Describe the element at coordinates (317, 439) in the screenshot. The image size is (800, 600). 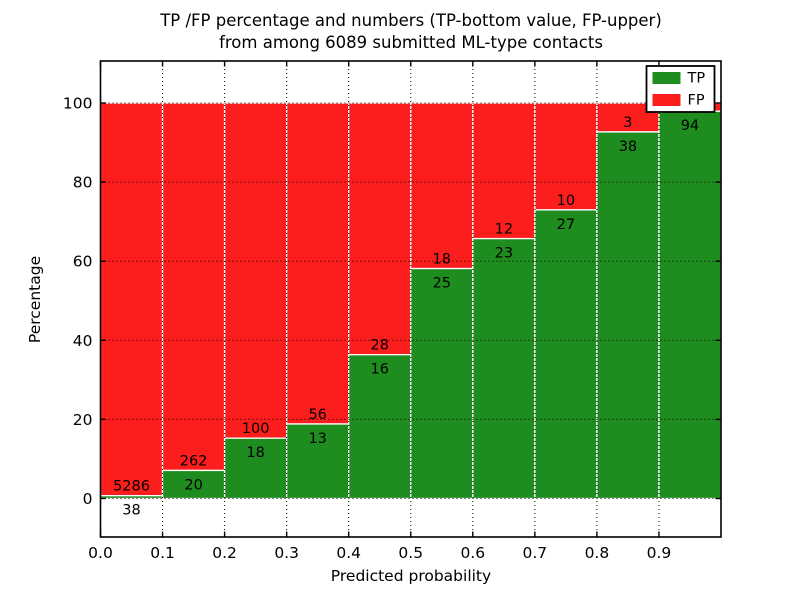
I see `tp-count-label-3: 13` at that location.